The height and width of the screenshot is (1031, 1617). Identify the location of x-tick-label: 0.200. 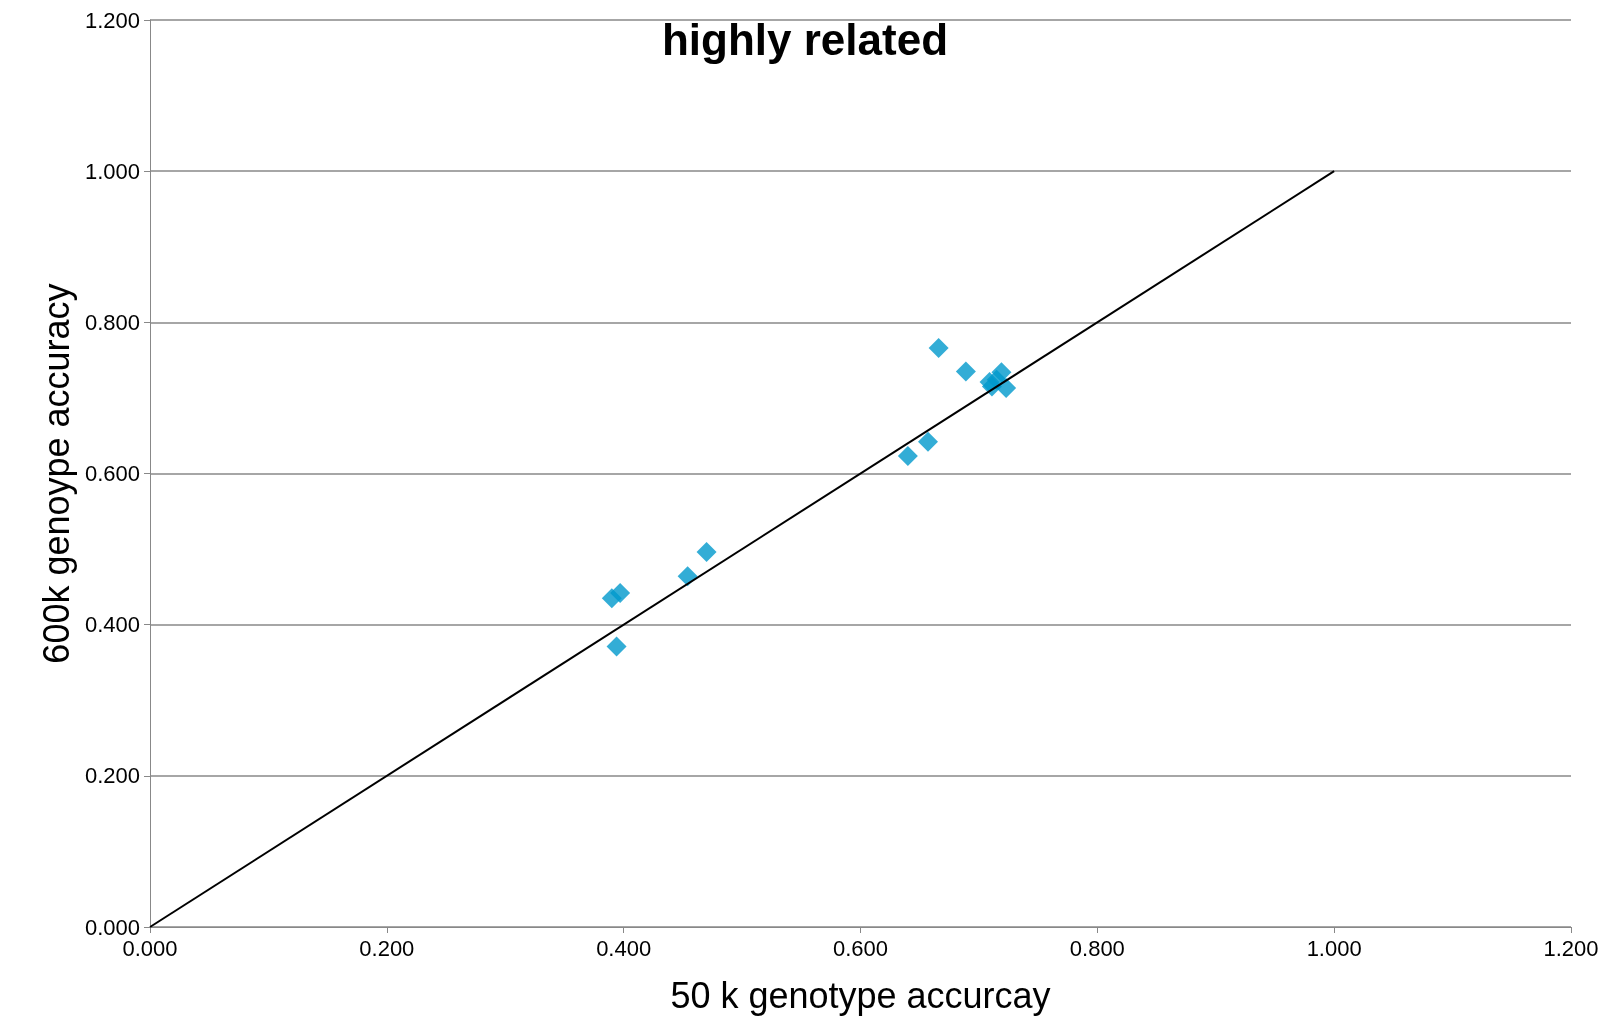
(387, 948).